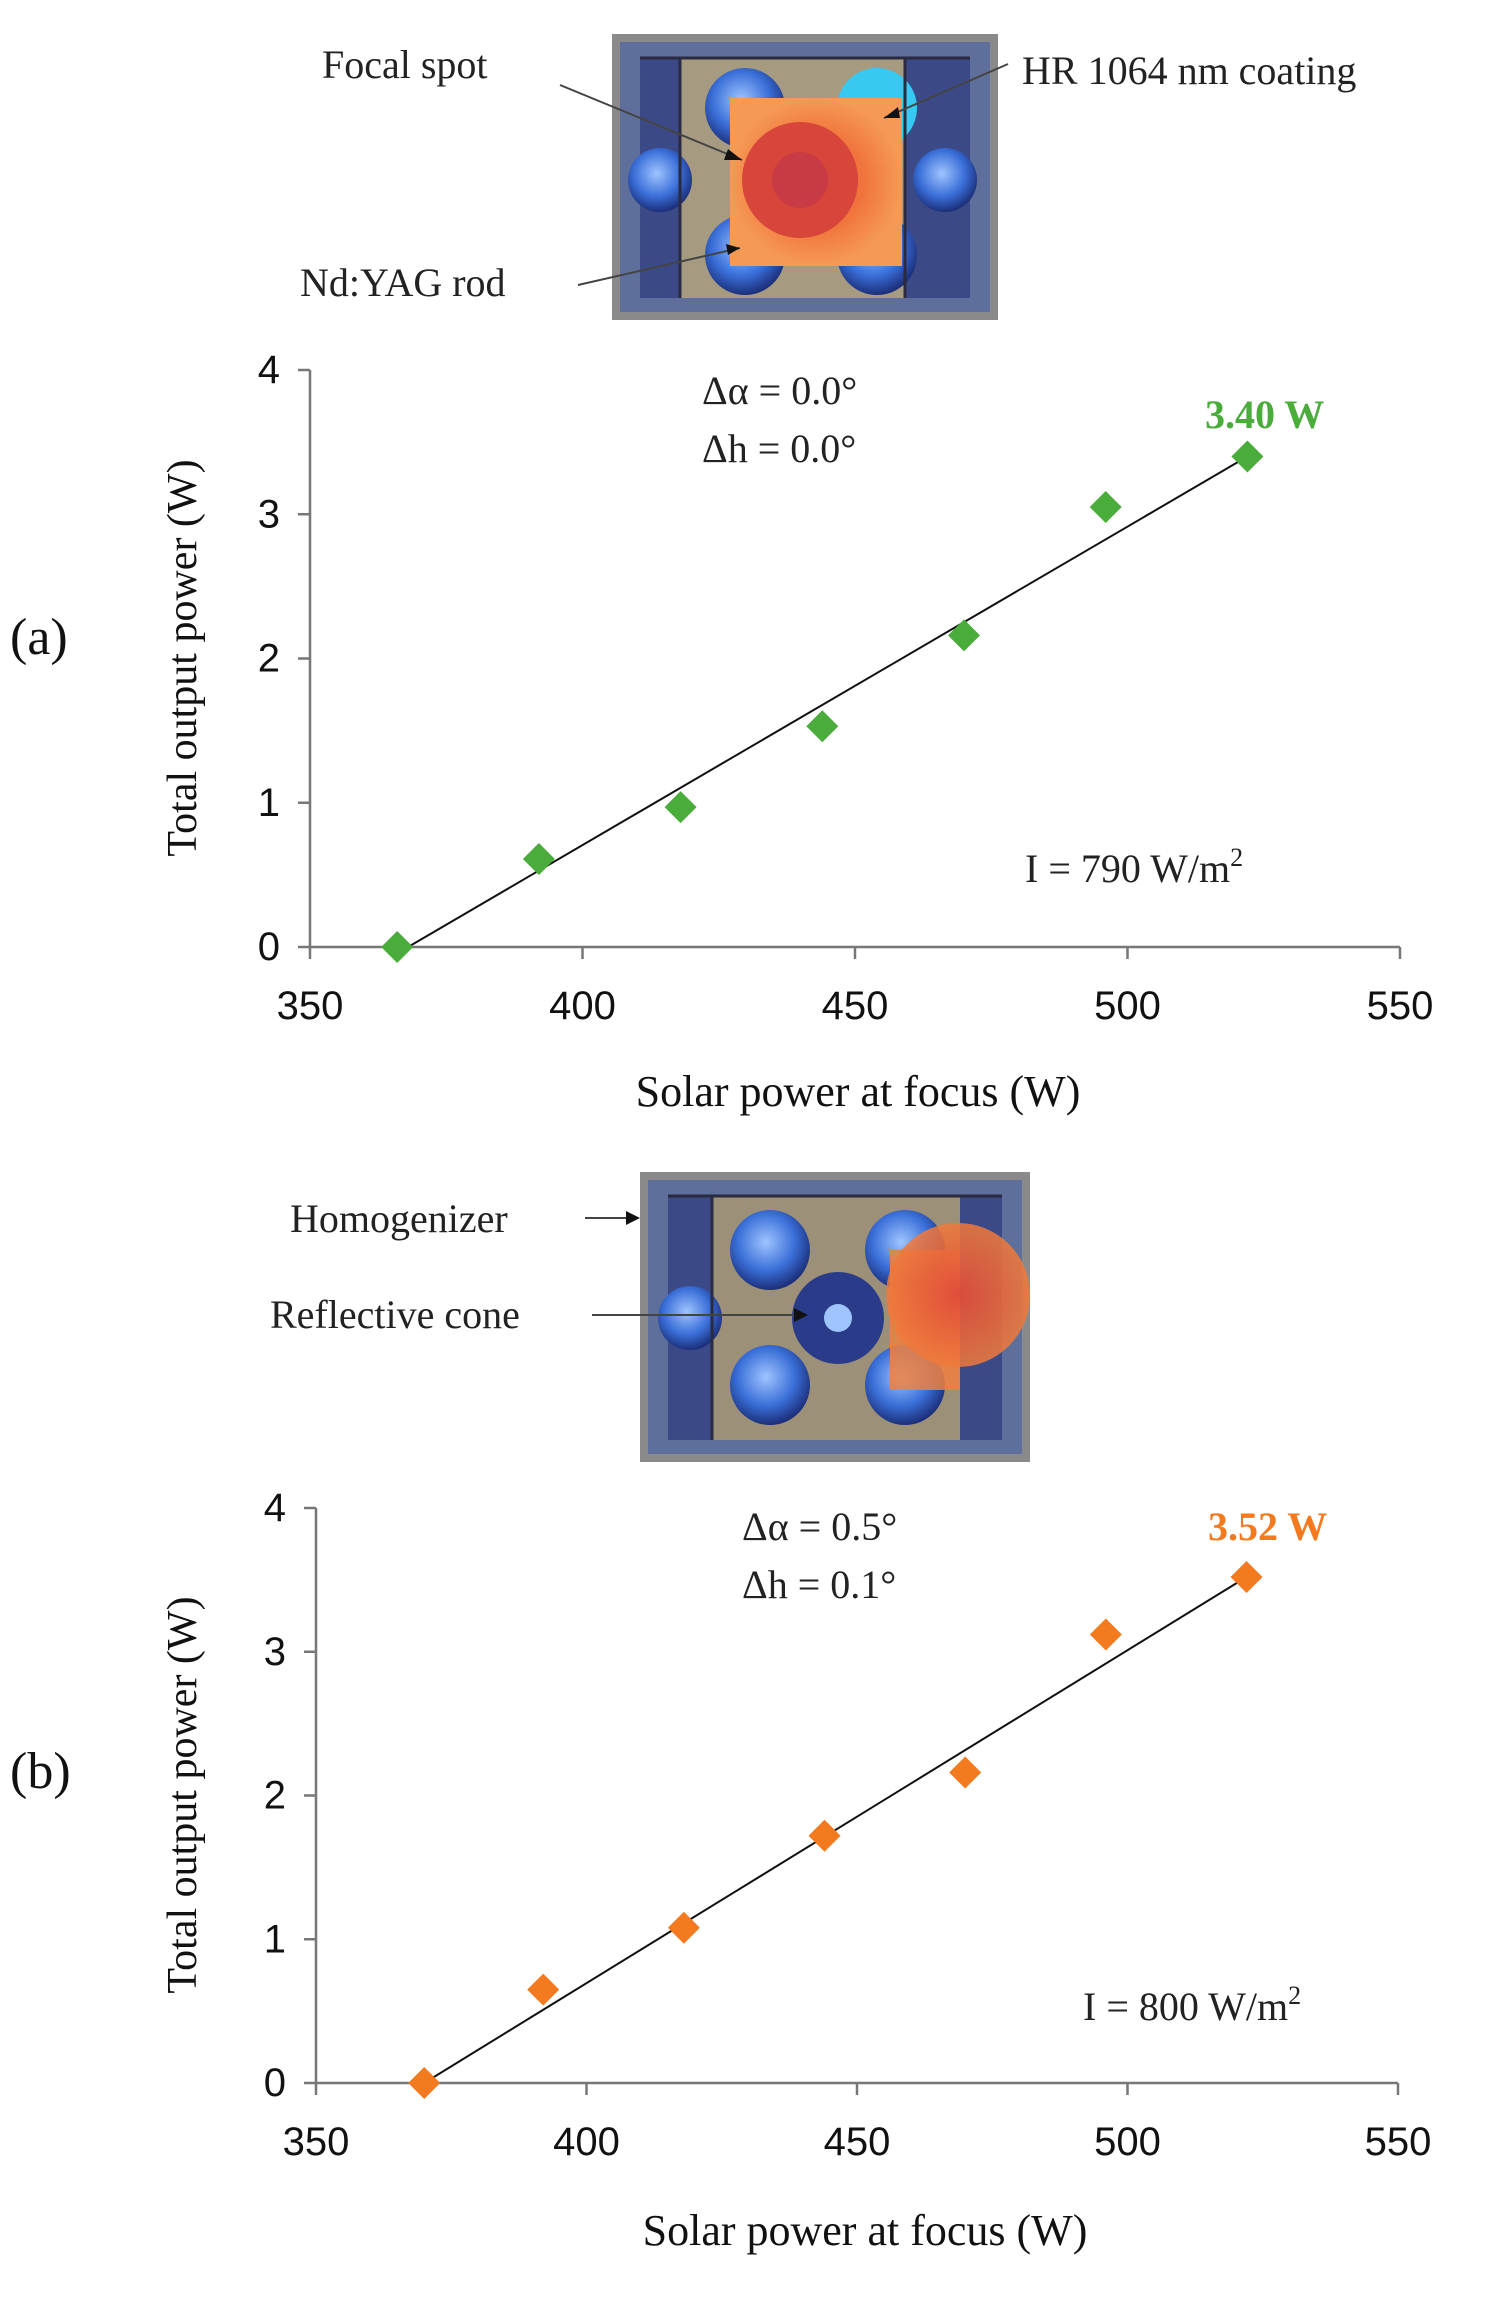 The image size is (1491, 2298). I want to click on chart-a-x-tick-label: 350, so click(310, 1006).